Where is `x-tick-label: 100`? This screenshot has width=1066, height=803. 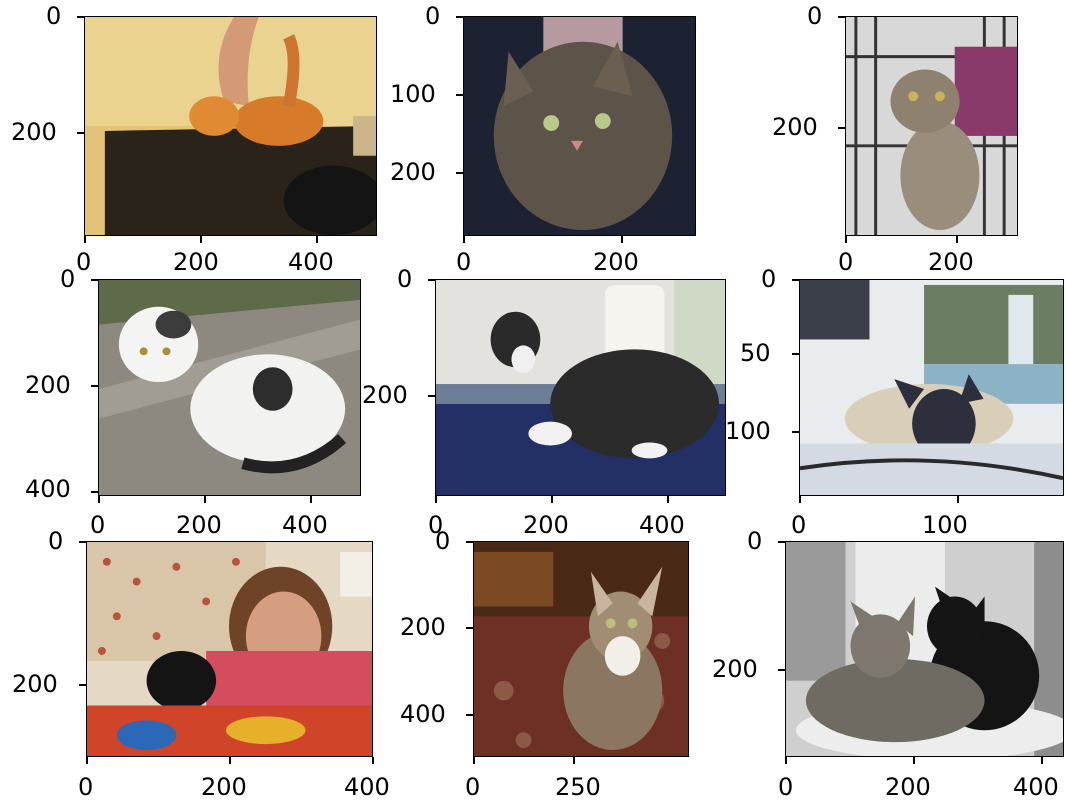
x-tick-label: 100 is located at coordinates (945, 525).